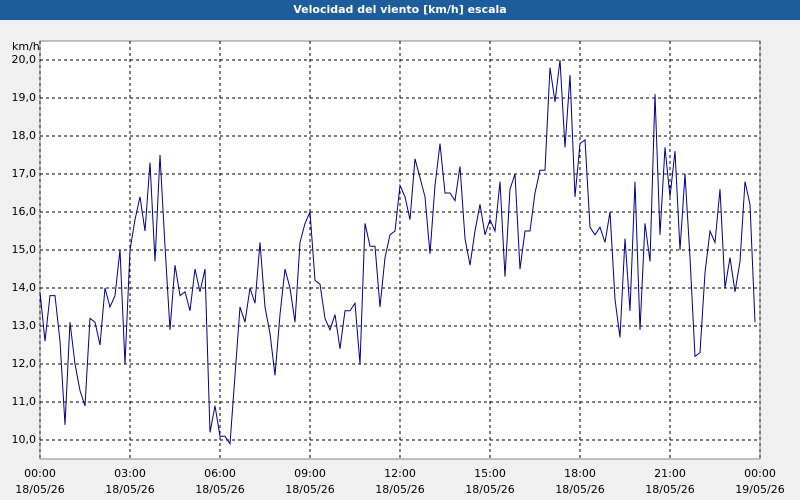 The image size is (800, 500). Describe the element at coordinates (400, 473) in the screenshot. I see `x-tick-label: 12:00` at that location.